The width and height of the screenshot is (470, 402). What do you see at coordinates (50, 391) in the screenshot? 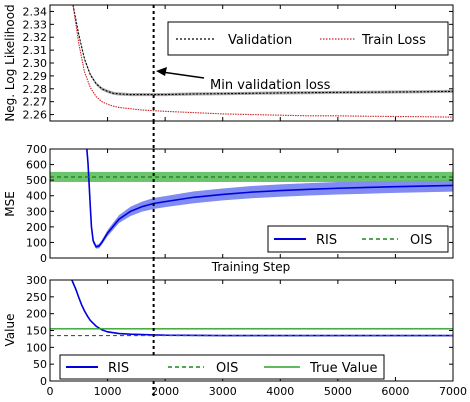
I see `x-tick-label: 0` at bounding box center [50, 391].